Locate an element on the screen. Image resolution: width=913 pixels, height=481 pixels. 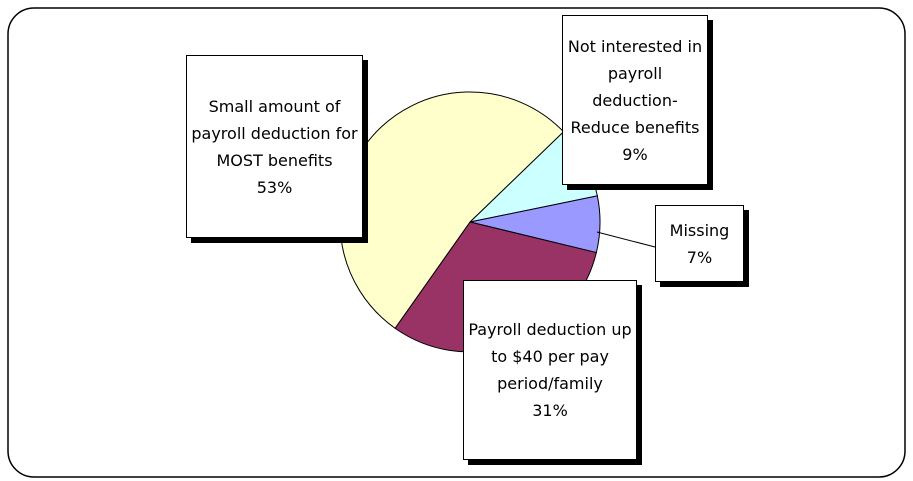
pie-slice is located at coordinates (452, 210).